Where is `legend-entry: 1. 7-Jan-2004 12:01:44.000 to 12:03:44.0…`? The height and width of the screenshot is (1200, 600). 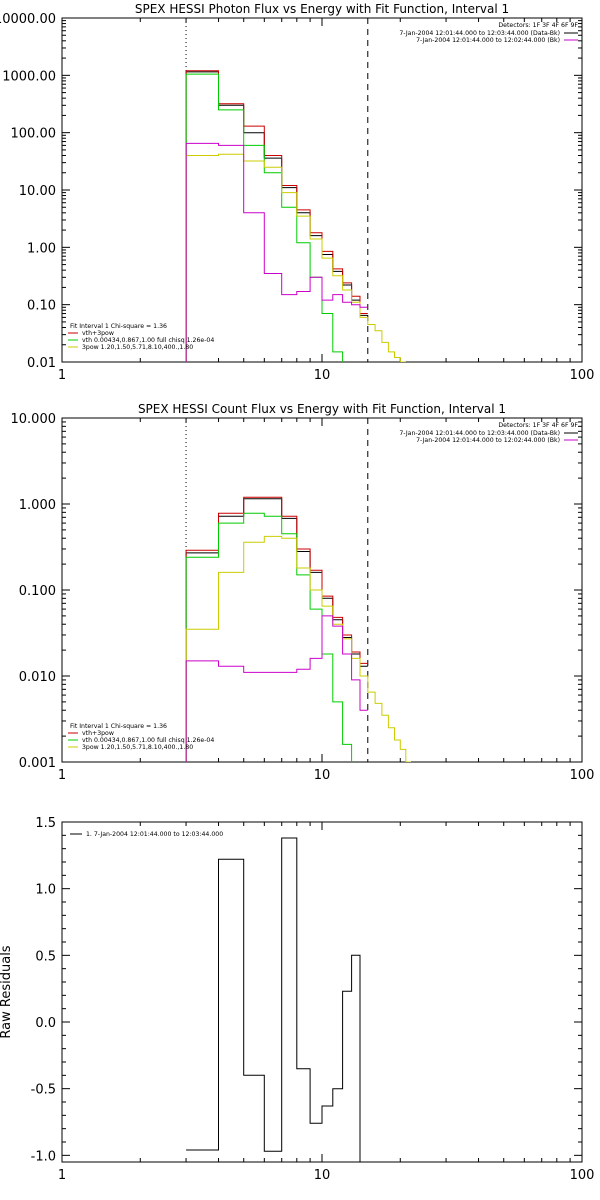 legend-entry: 1. 7-Jan-2004 12:01:44.000 to 12:03:44.0… is located at coordinates (154, 834).